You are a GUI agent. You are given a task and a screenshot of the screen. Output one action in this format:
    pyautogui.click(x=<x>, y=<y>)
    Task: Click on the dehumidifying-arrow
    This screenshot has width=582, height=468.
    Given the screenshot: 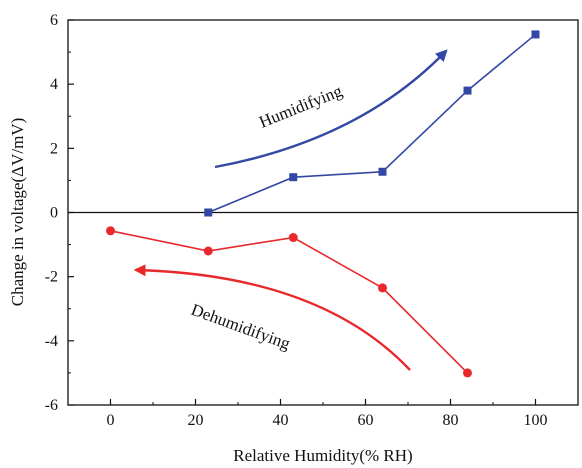 What is the action you would take?
    pyautogui.click(x=272, y=317)
    